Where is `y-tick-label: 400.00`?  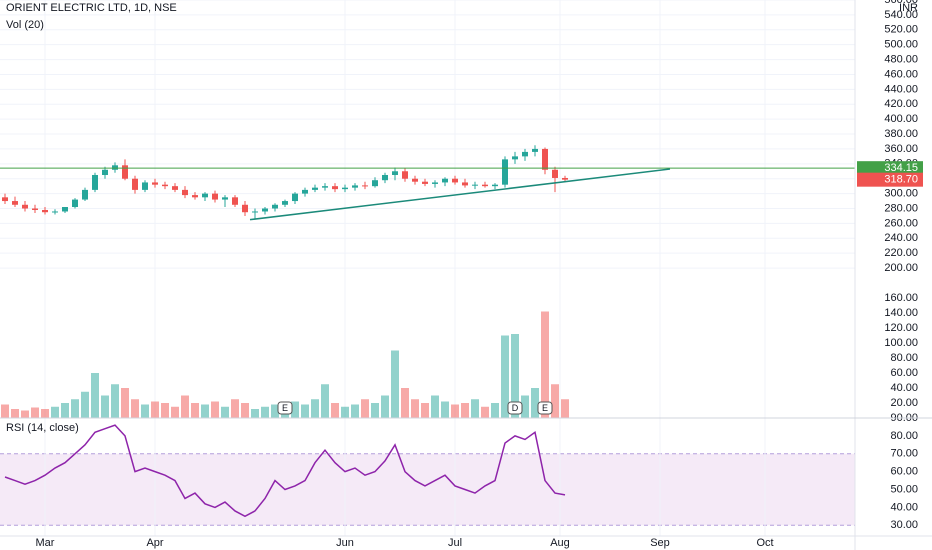 y-tick-label: 400.00 is located at coordinates (901, 119).